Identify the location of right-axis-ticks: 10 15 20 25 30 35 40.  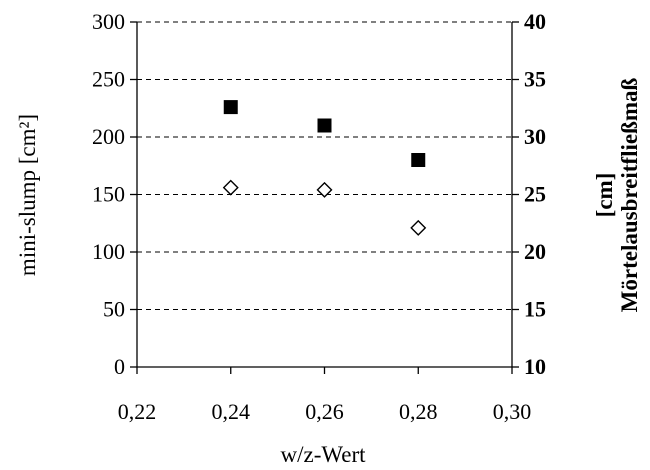
(529, 194).